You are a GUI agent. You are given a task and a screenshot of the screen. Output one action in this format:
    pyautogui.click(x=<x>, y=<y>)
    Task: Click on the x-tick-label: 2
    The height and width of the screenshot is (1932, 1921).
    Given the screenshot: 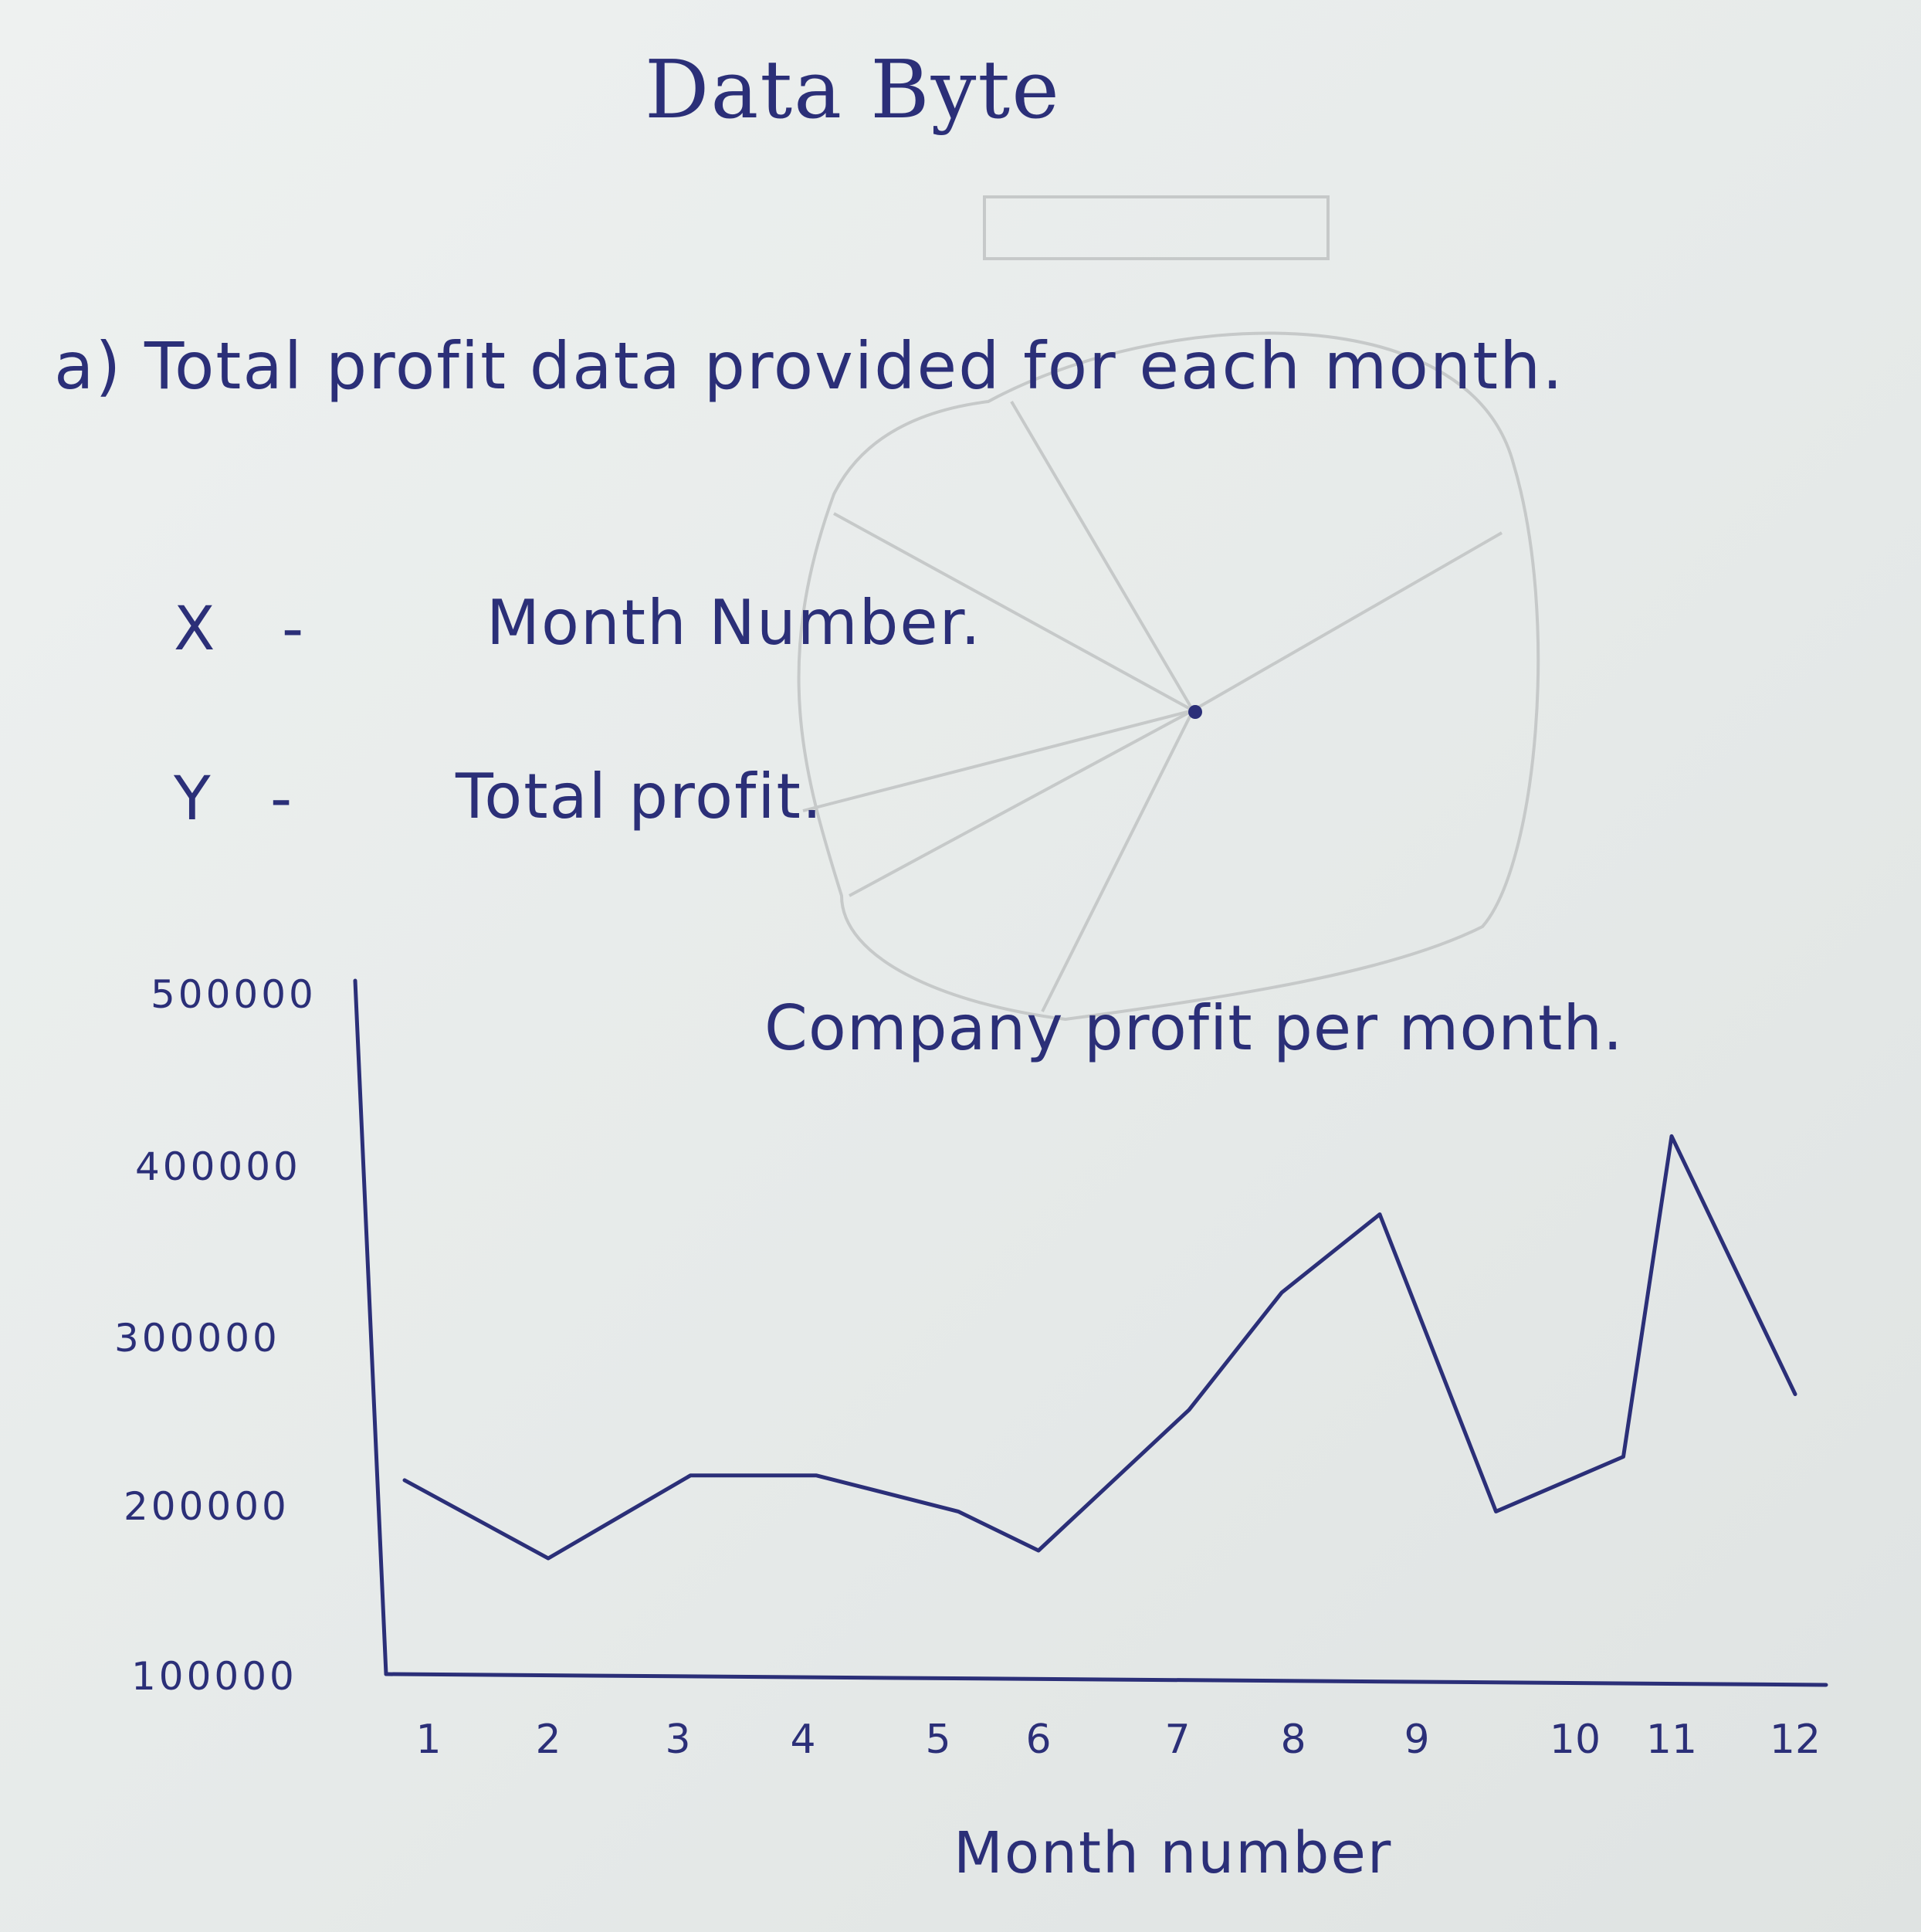 What is the action you would take?
    pyautogui.click(x=548, y=1740)
    